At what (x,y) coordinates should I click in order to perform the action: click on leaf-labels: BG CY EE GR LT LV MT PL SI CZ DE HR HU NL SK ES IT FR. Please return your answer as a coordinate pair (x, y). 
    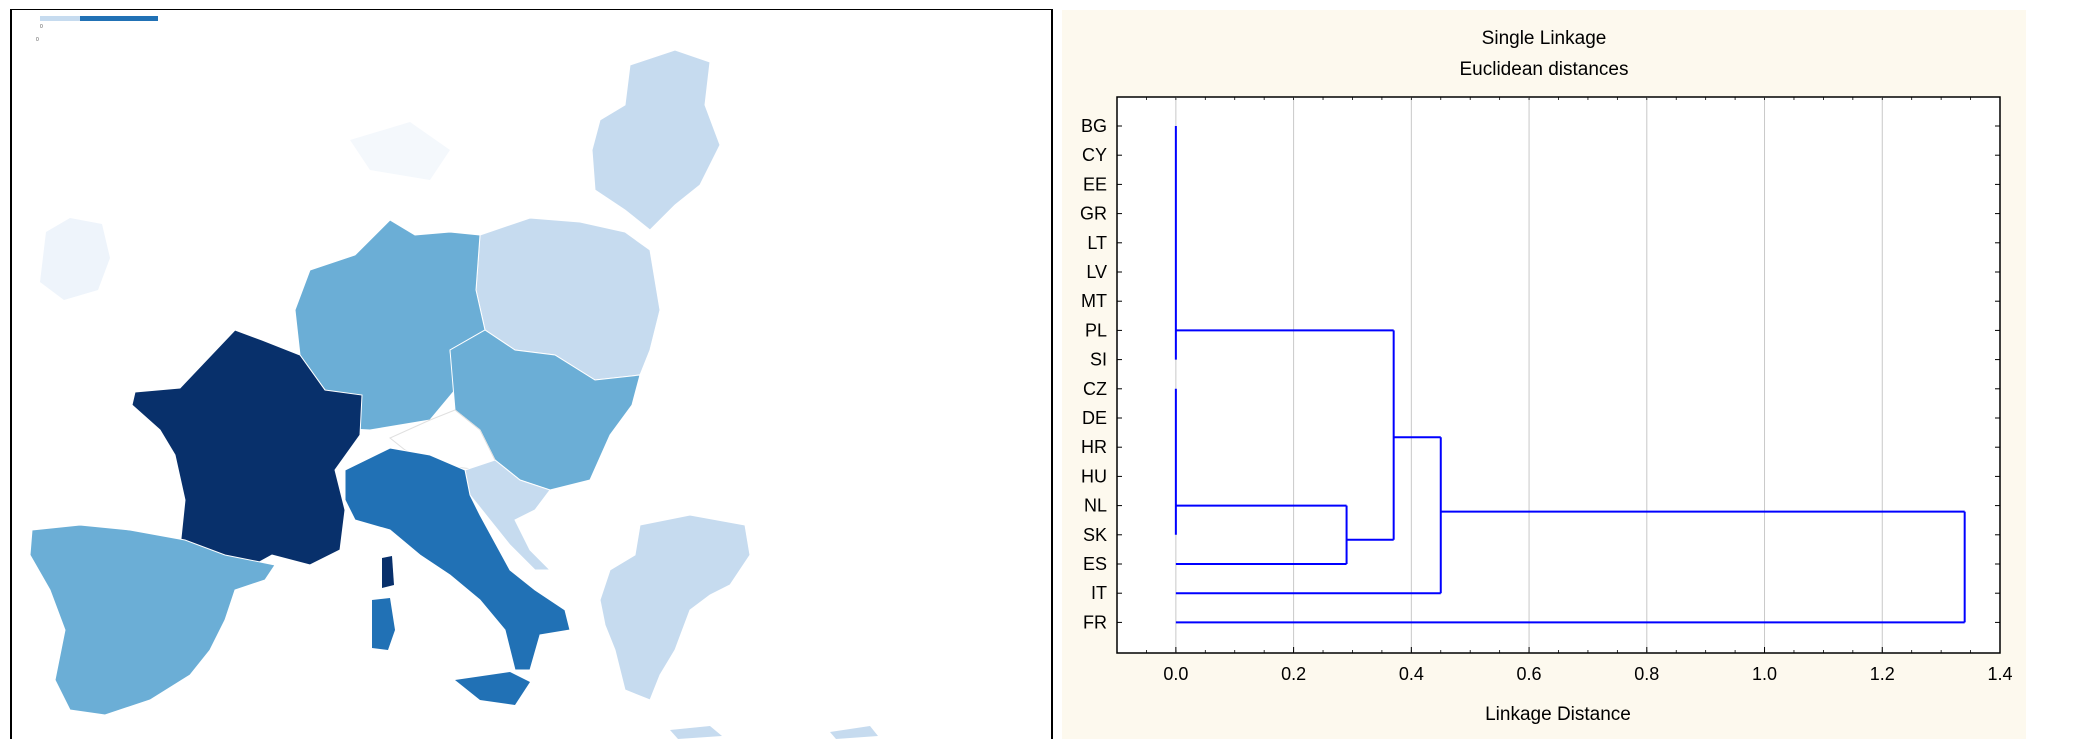
    Looking at the image, I should click on (1093, 374).